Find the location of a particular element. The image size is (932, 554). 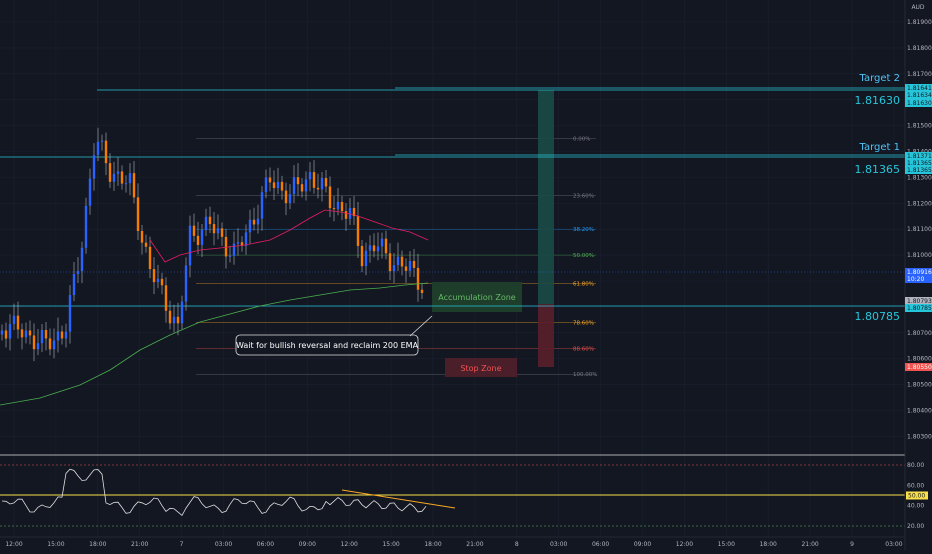

rsi-tick-label: 50.00 is located at coordinates (916, 495).